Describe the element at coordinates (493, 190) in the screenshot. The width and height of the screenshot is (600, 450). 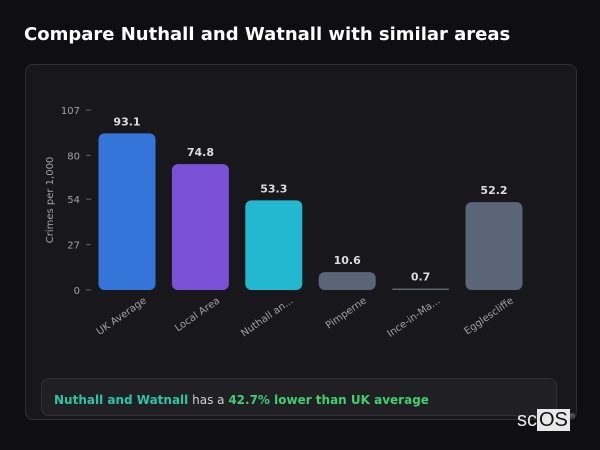
I see `data-label: 52.2` at that location.